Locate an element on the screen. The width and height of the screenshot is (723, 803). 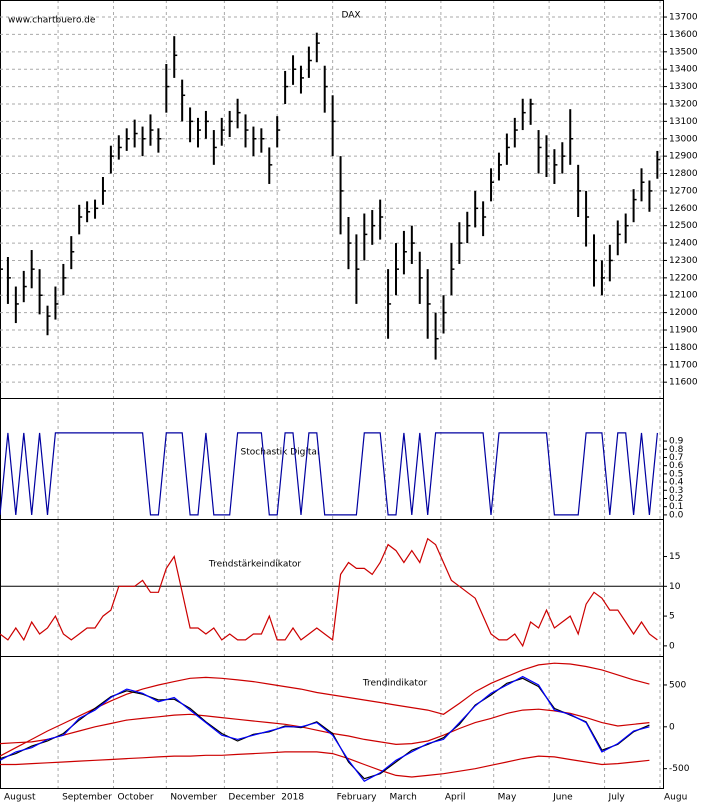
y-tick-label: 15 is located at coordinates (674, 557).